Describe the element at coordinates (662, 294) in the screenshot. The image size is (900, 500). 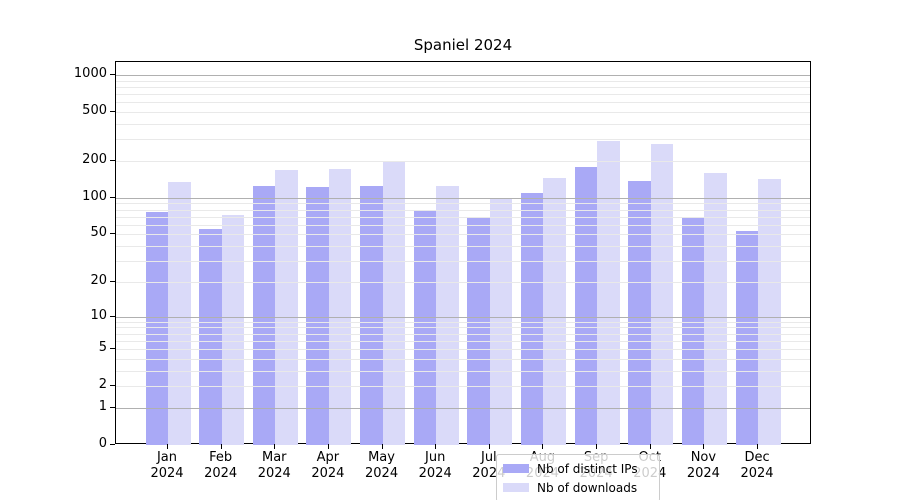
I see `bar-nb-of-downloads-oct` at that location.